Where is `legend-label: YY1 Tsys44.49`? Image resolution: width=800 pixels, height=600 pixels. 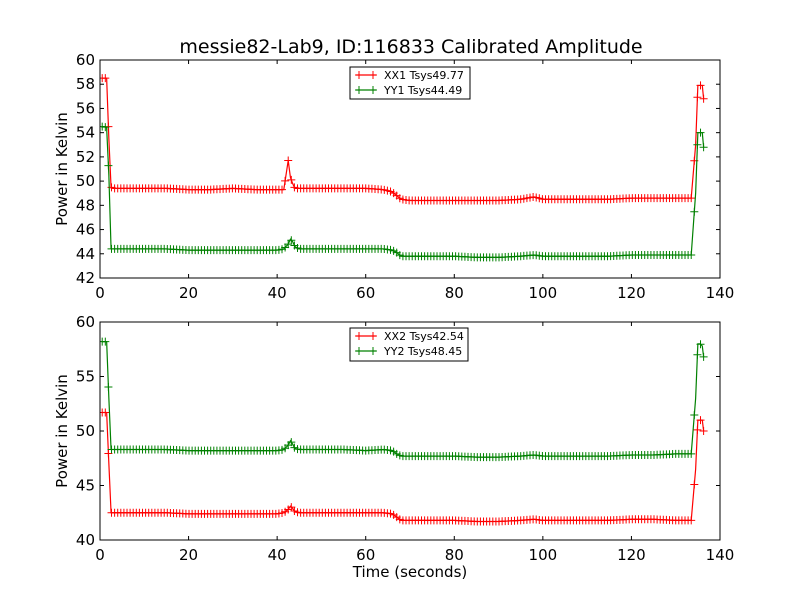
legend-label: YY1 Tsys44.49 is located at coordinates (422, 90).